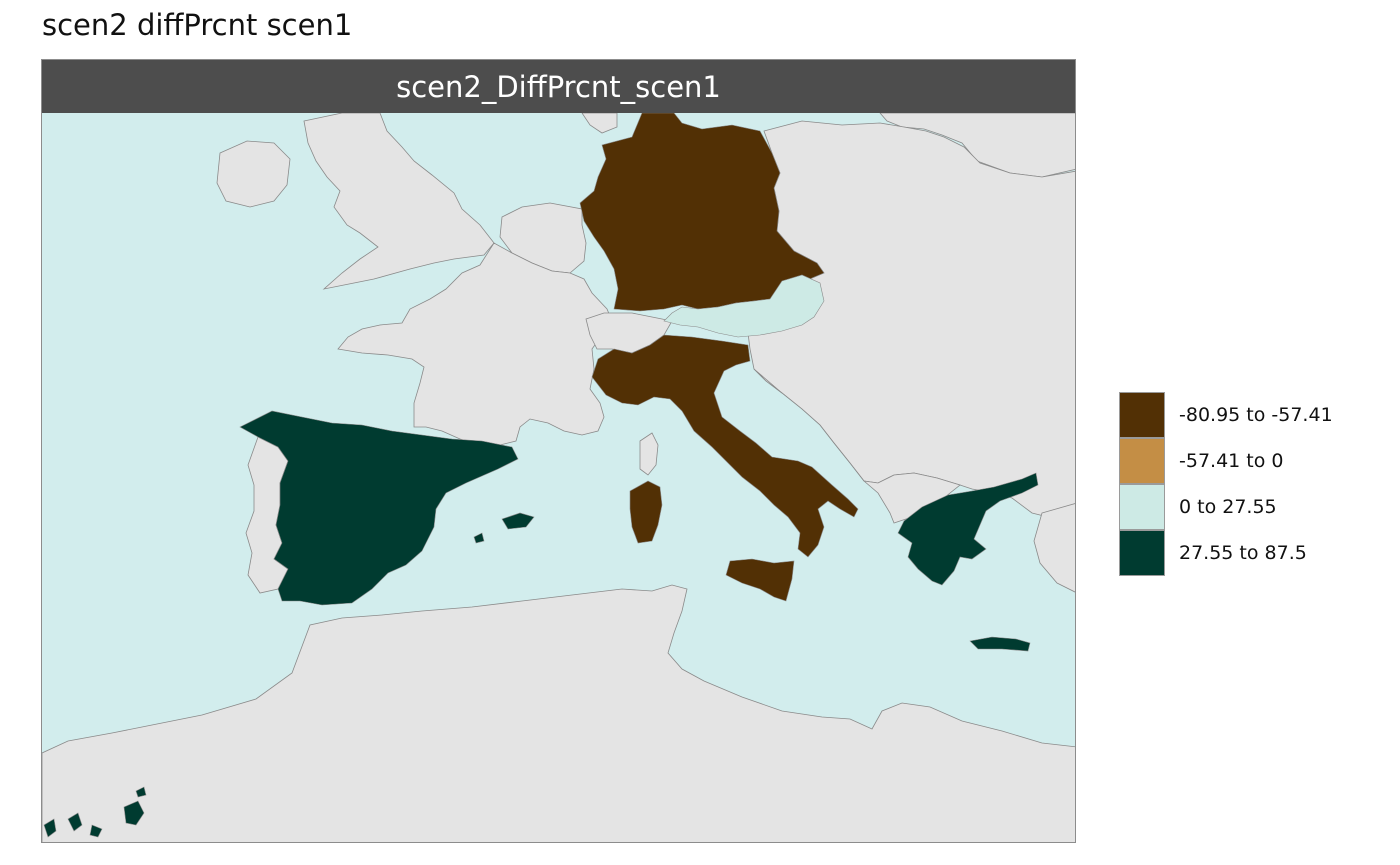 This screenshot has height=865, width=1400. What do you see at coordinates (1243, 553) in the screenshot?
I see `legend-label: 27.55 to 87.5` at bounding box center [1243, 553].